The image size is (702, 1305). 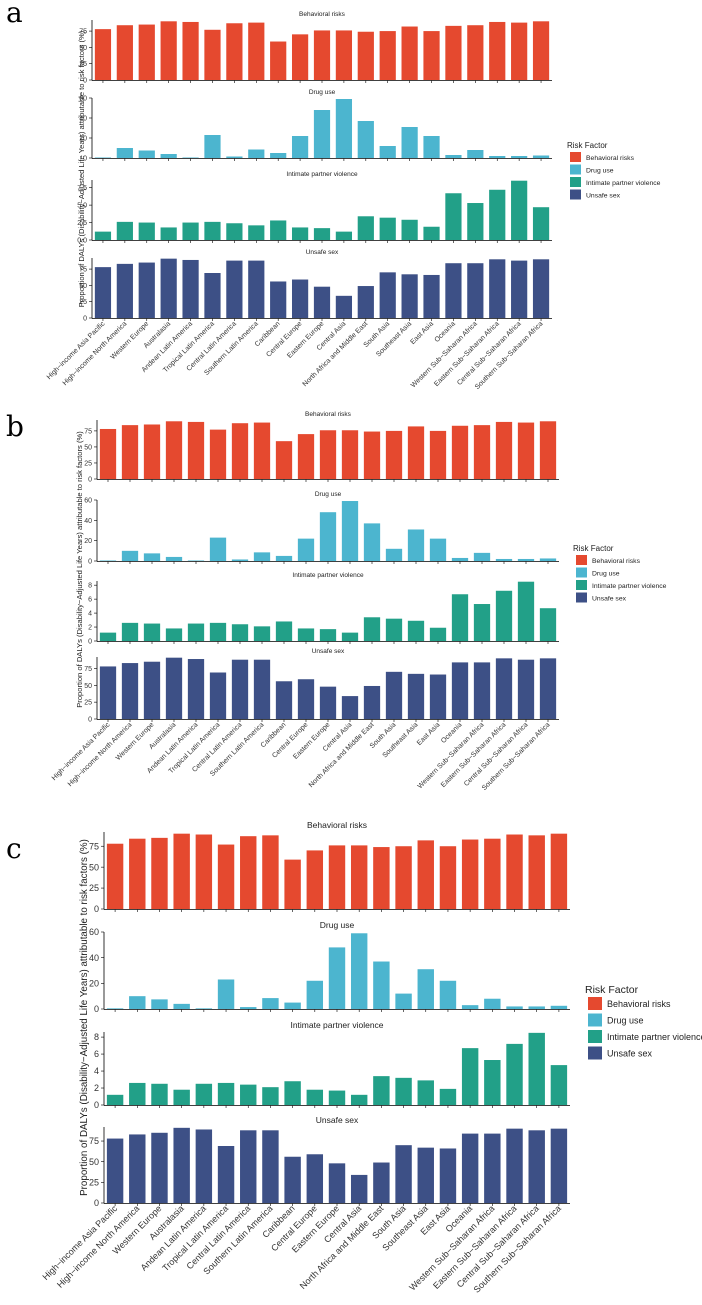 I want to click on y-tick-label: 8, so click(x=96, y=1037).